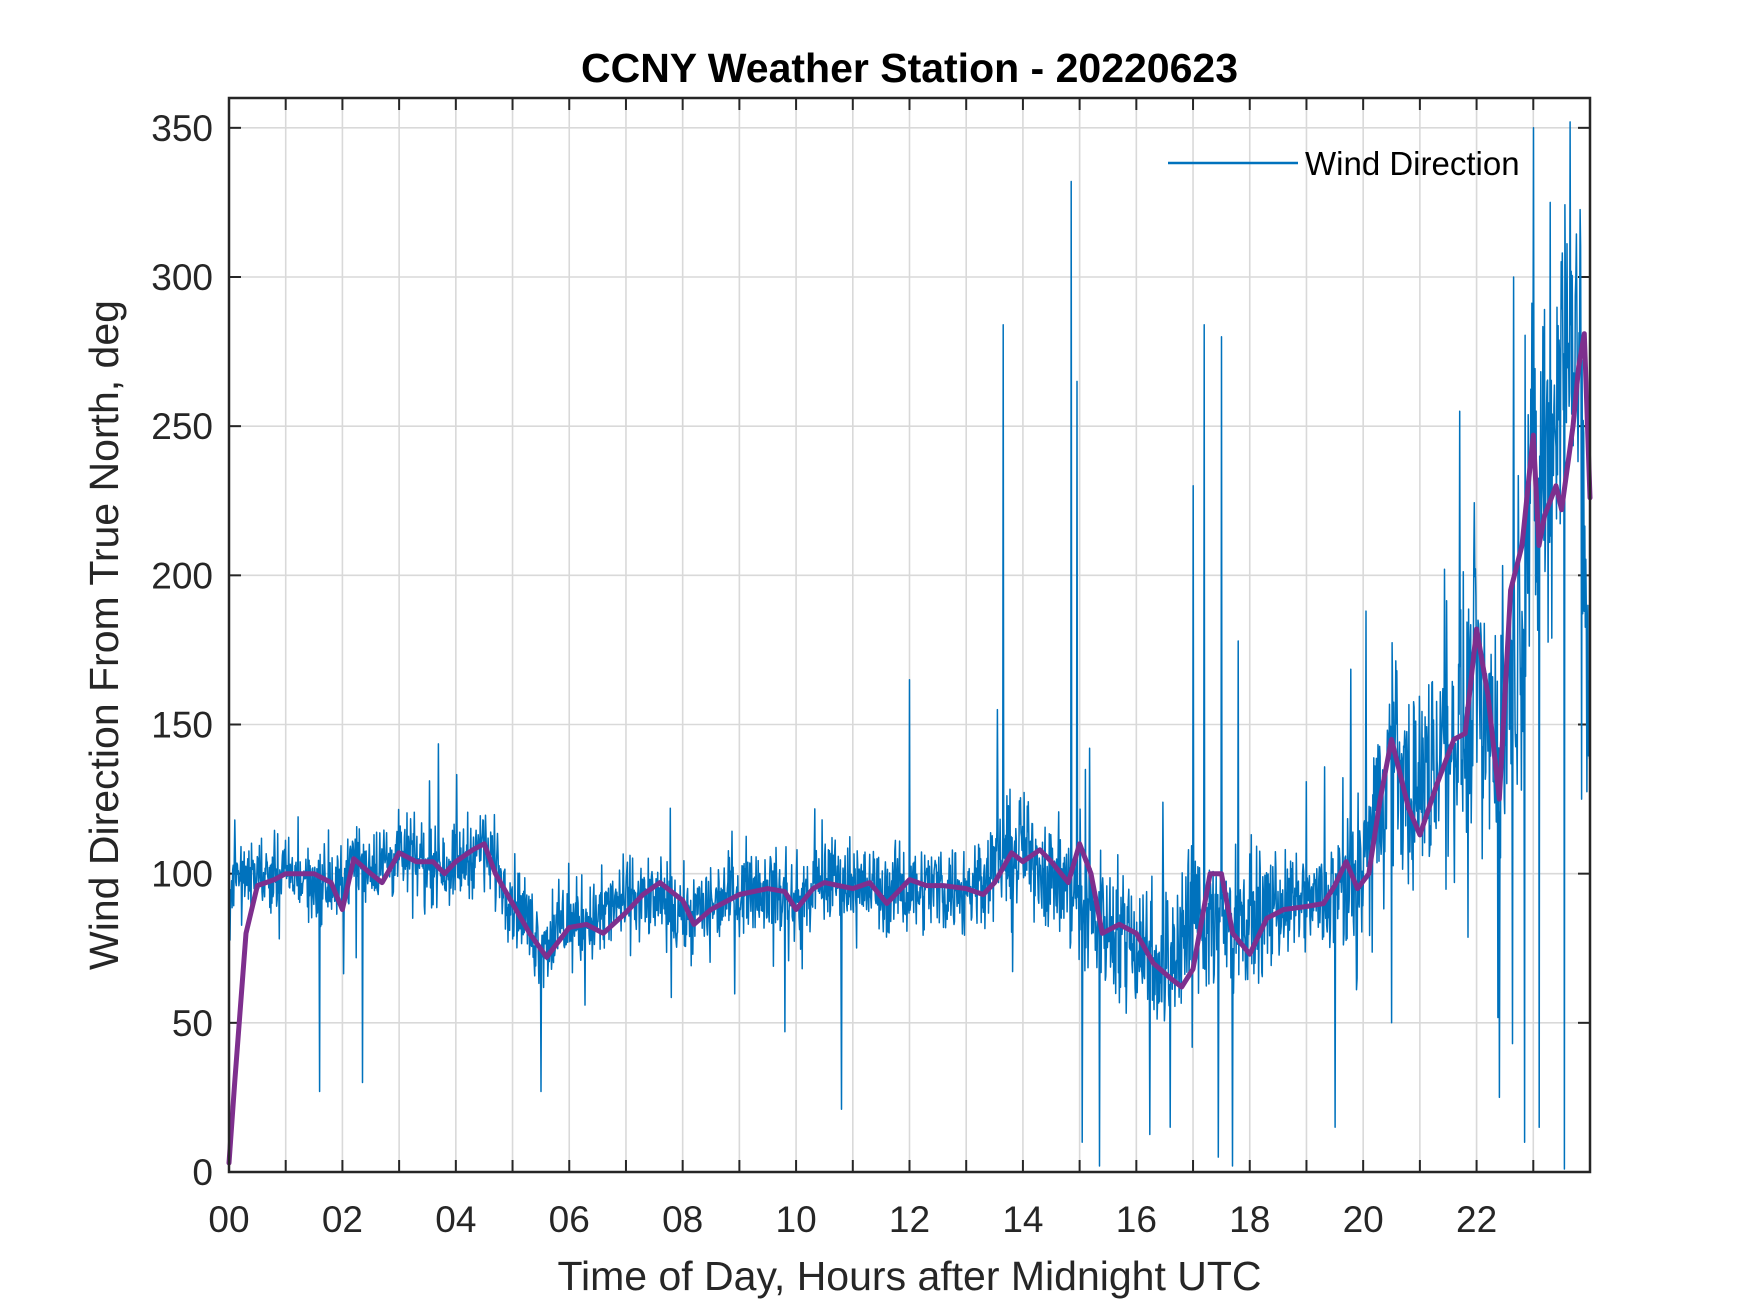 The image size is (1750, 1313). Describe the element at coordinates (182, 874) in the screenshot. I see `y-tick-label: 100` at that location.